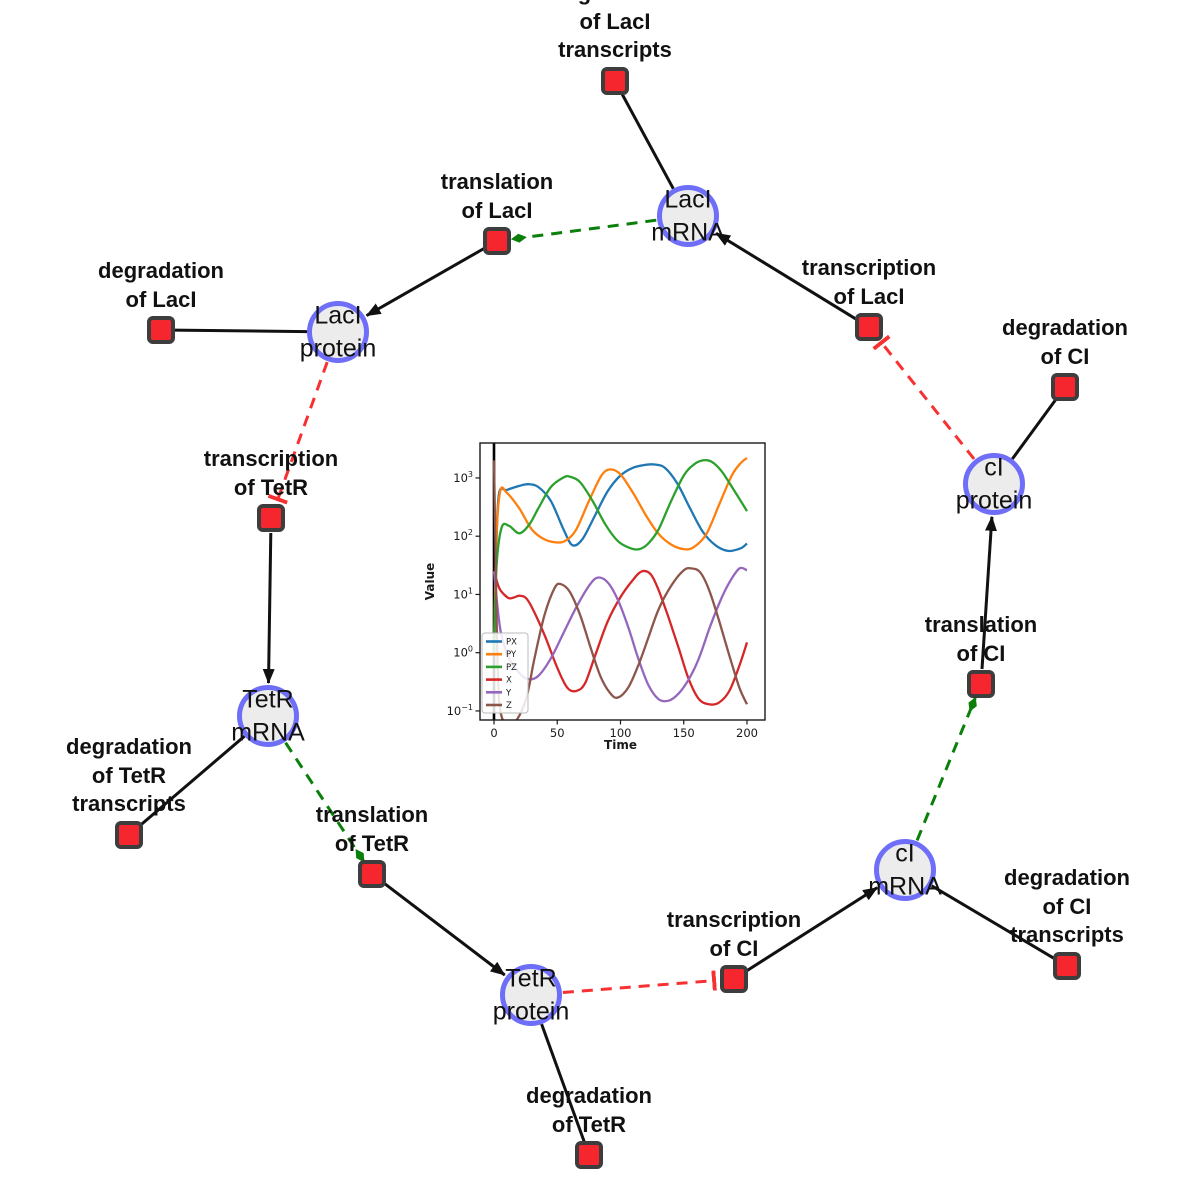  What do you see at coordinates (589, 1155) in the screenshot?
I see `reaction-node-deg_tetr` at bounding box center [589, 1155].